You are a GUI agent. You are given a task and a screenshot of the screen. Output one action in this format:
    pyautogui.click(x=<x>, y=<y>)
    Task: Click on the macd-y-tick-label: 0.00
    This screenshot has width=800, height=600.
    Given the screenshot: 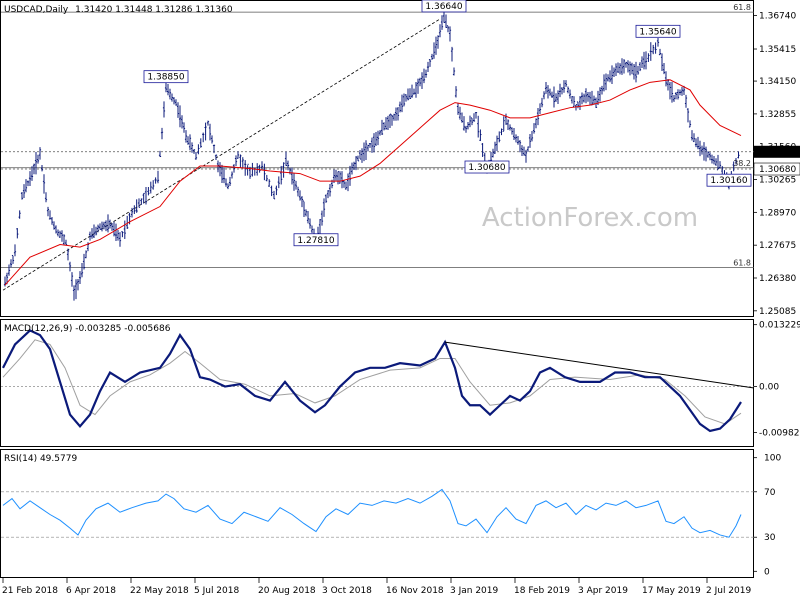 What is the action you would take?
    pyautogui.click(x=769, y=388)
    